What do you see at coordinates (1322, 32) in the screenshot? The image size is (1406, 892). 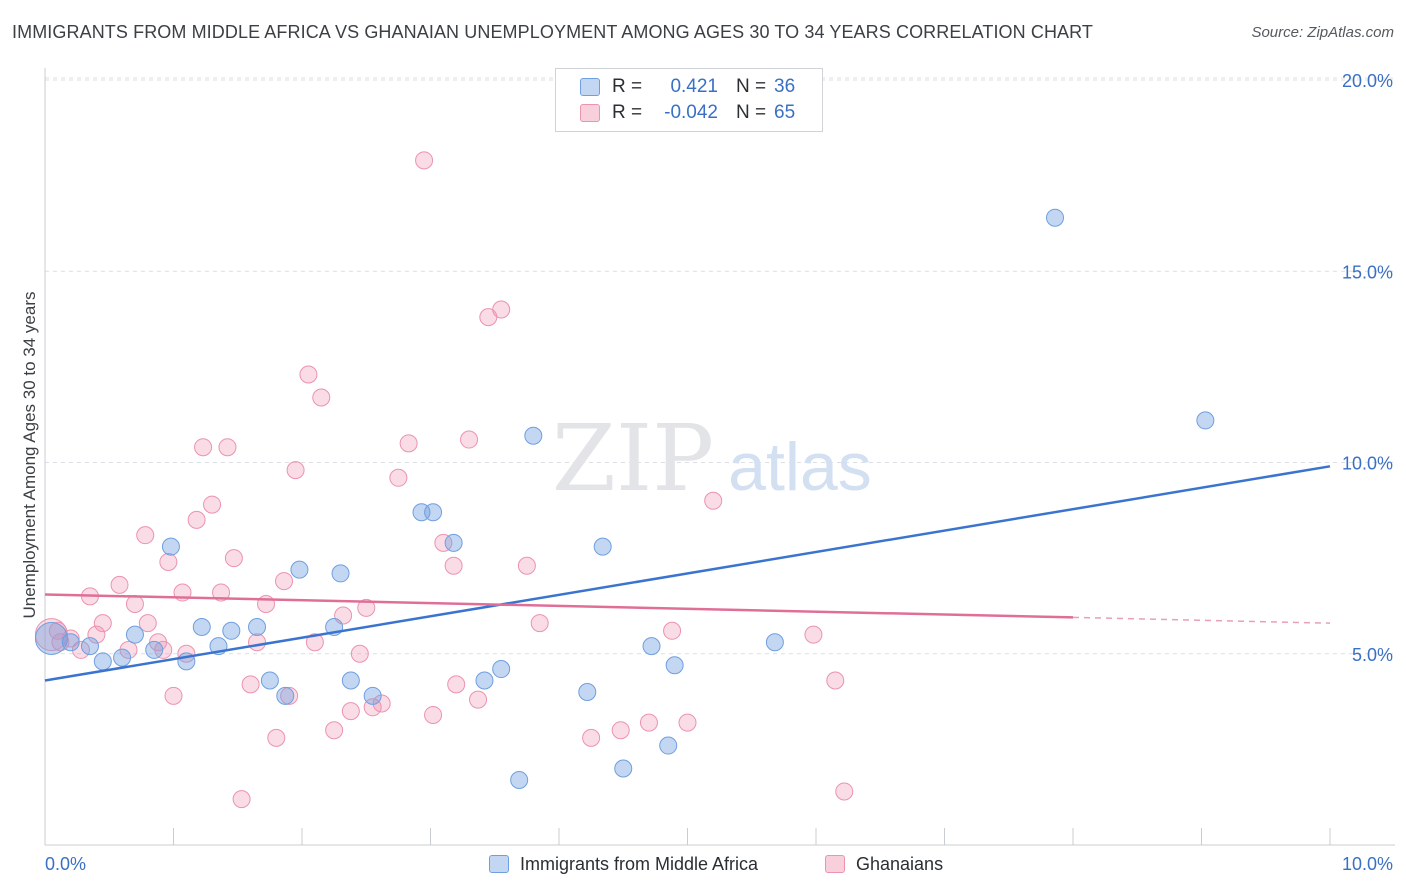 I see `source-label: Source: ZipAtlas.com` at bounding box center [1322, 32].